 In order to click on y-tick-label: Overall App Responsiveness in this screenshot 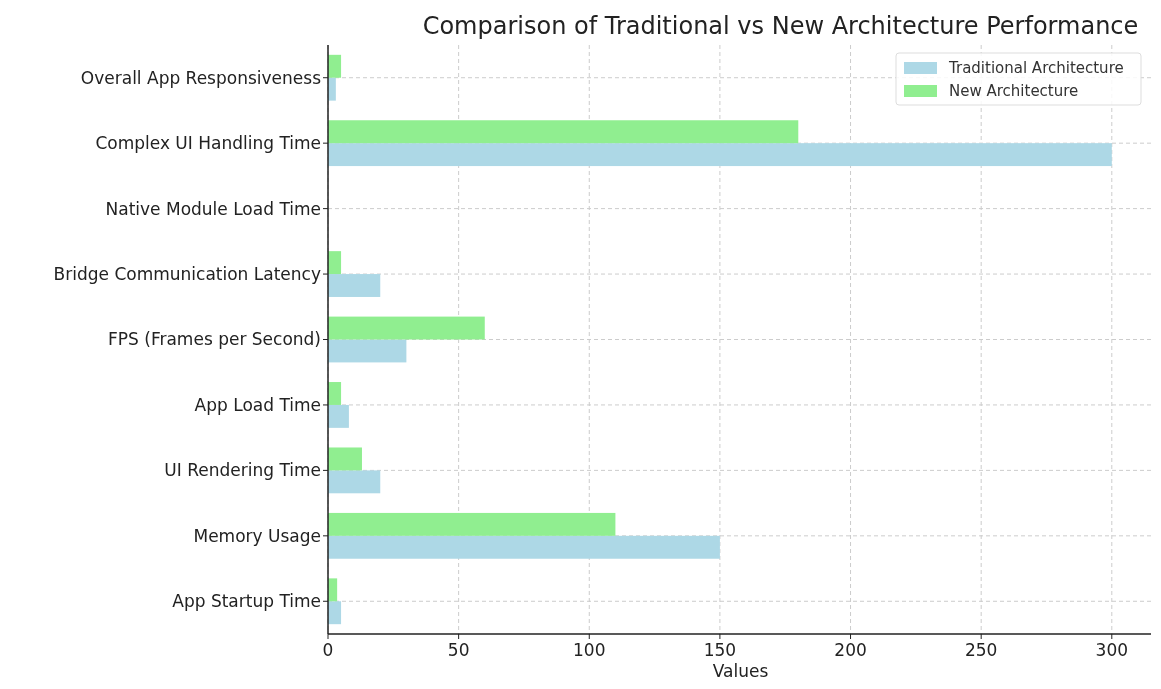, I will do `click(201, 77)`.